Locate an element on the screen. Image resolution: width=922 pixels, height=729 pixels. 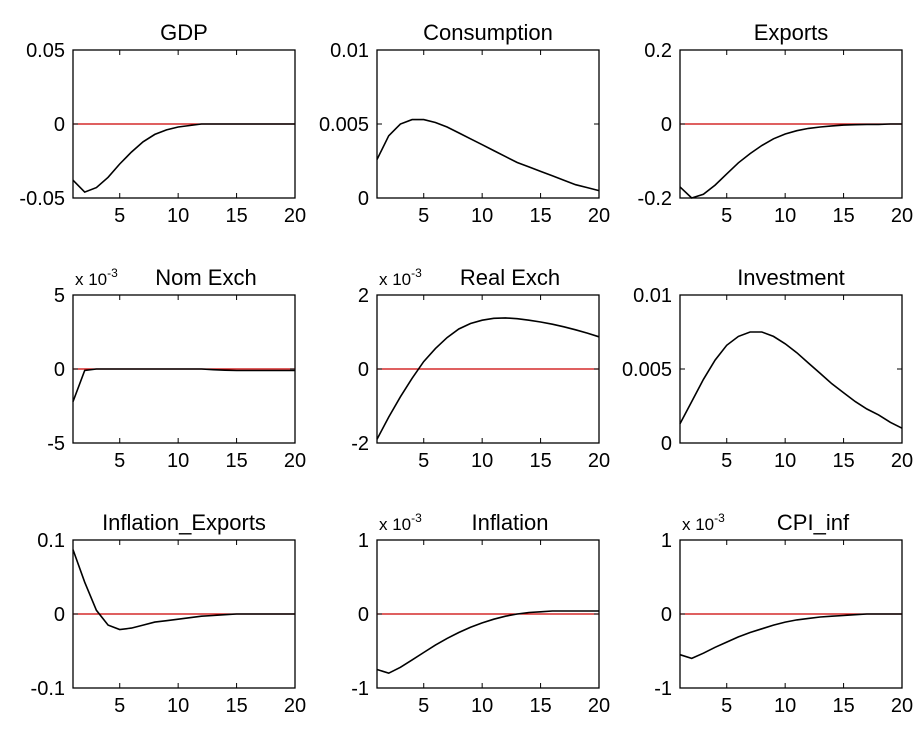
subplot-1: 0.01 0.005 0 5 10 15 20 Consumption is located at coordinates (464, 123).